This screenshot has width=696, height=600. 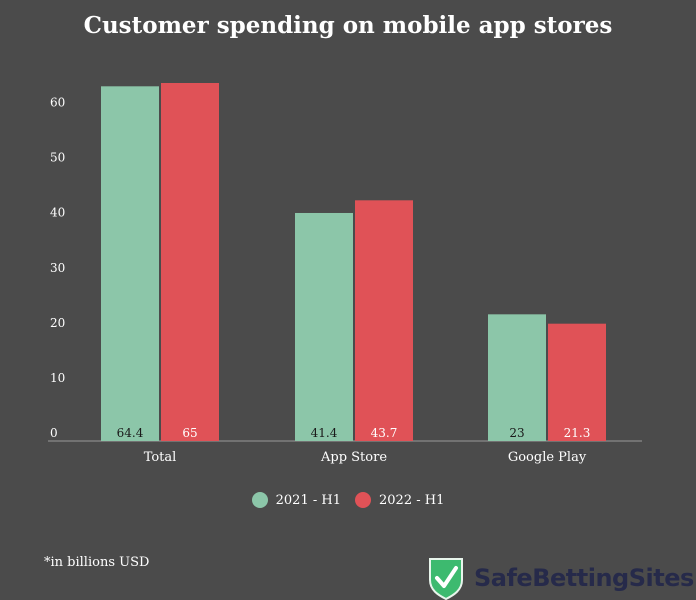 What do you see at coordinates (160, 457) in the screenshot?
I see `x-tick-label: Total` at bounding box center [160, 457].